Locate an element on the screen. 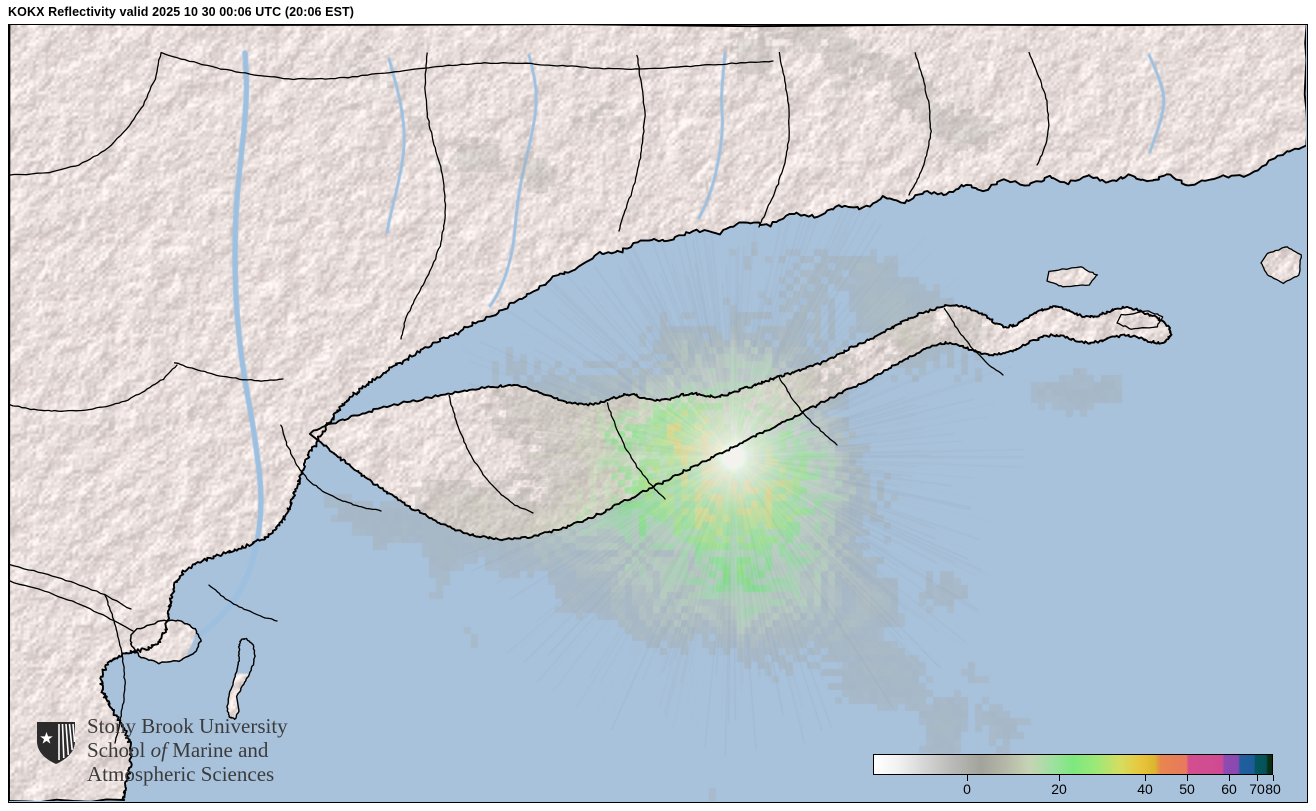  colorbar-tick-label: 70 is located at coordinates (1257, 789).